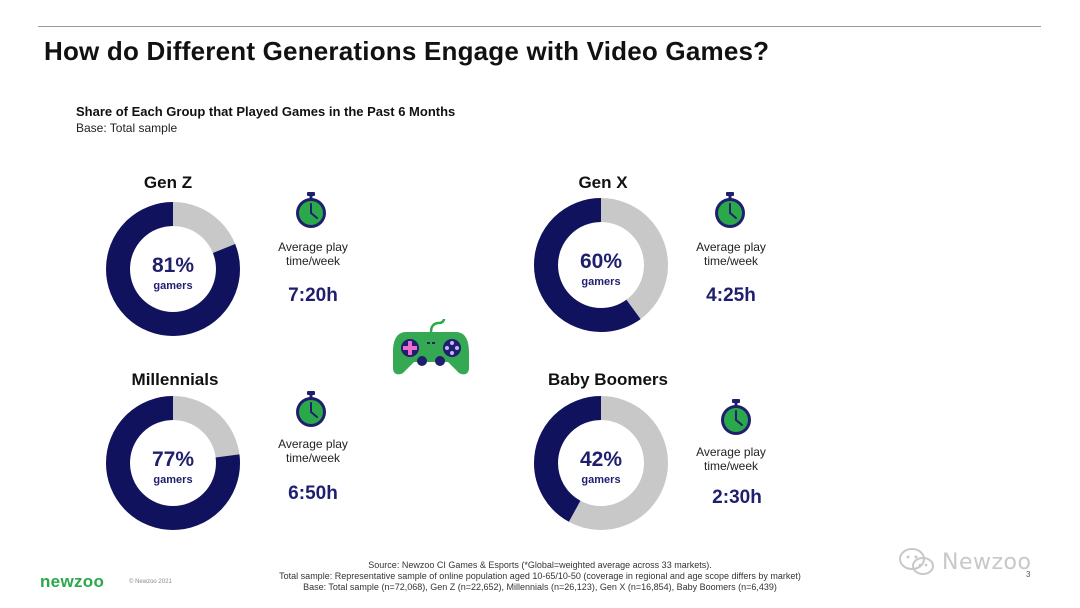 The height and width of the screenshot is (608, 1080). What do you see at coordinates (1028, 574) in the screenshot?
I see `page-number: 3` at bounding box center [1028, 574].